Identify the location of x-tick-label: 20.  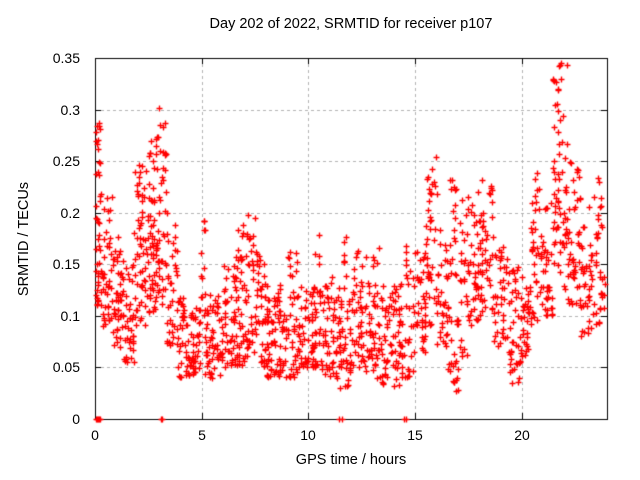
(522, 435).